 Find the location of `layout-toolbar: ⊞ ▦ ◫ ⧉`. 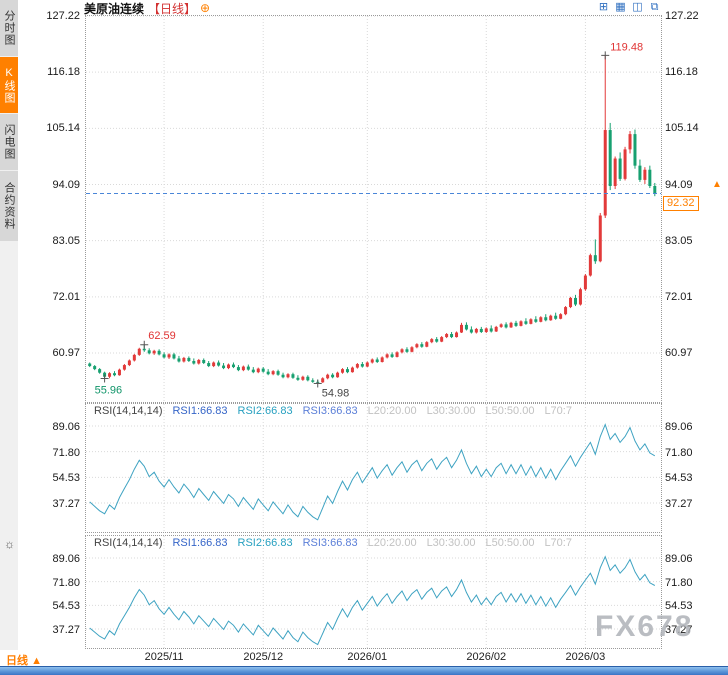

layout-toolbar: ⊞ ▦ ◫ ⧉ is located at coordinates (629, 7).